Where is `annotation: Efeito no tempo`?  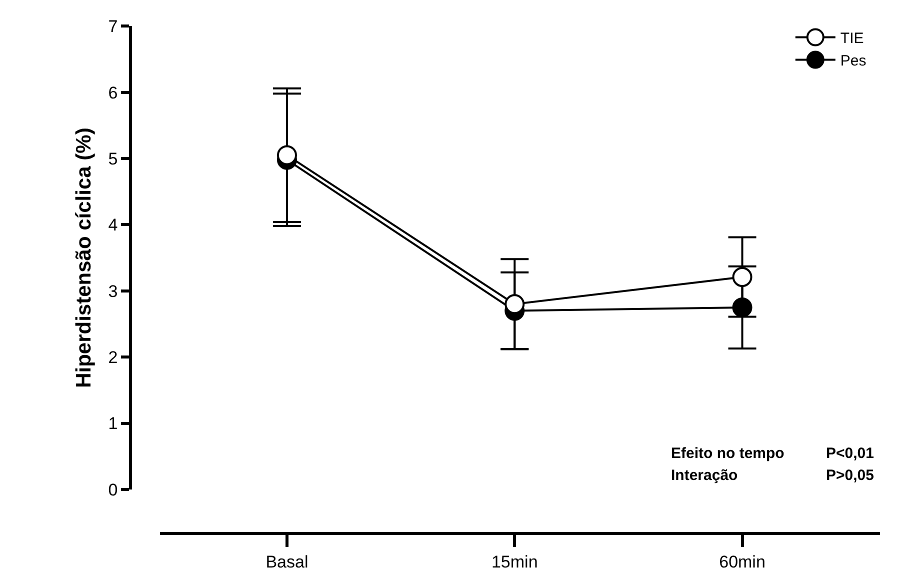
annotation: Efeito no tempo is located at coordinates (727, 453).